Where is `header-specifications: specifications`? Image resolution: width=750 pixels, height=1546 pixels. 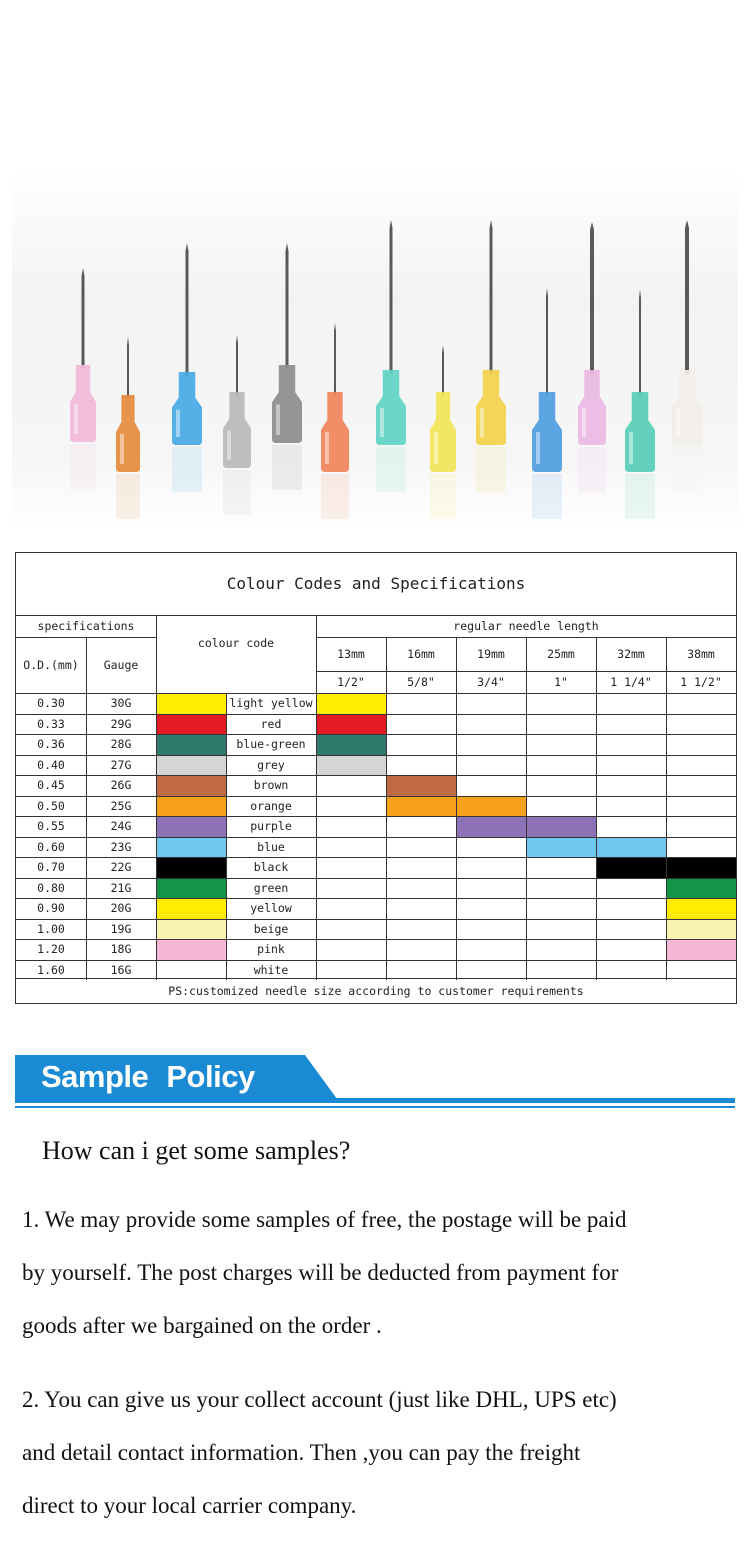 header-specifications: specifications is located at coordinates (86, 626).